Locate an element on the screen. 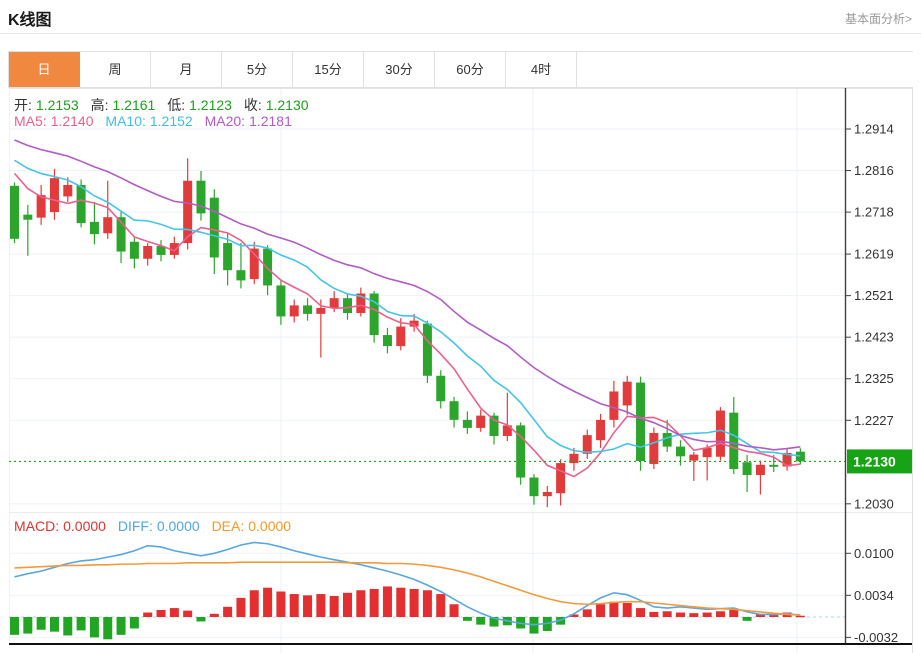 This screenshot has height=653, width=921. open-readout: 开: 1.2153 is located at coordinates (46, 105).